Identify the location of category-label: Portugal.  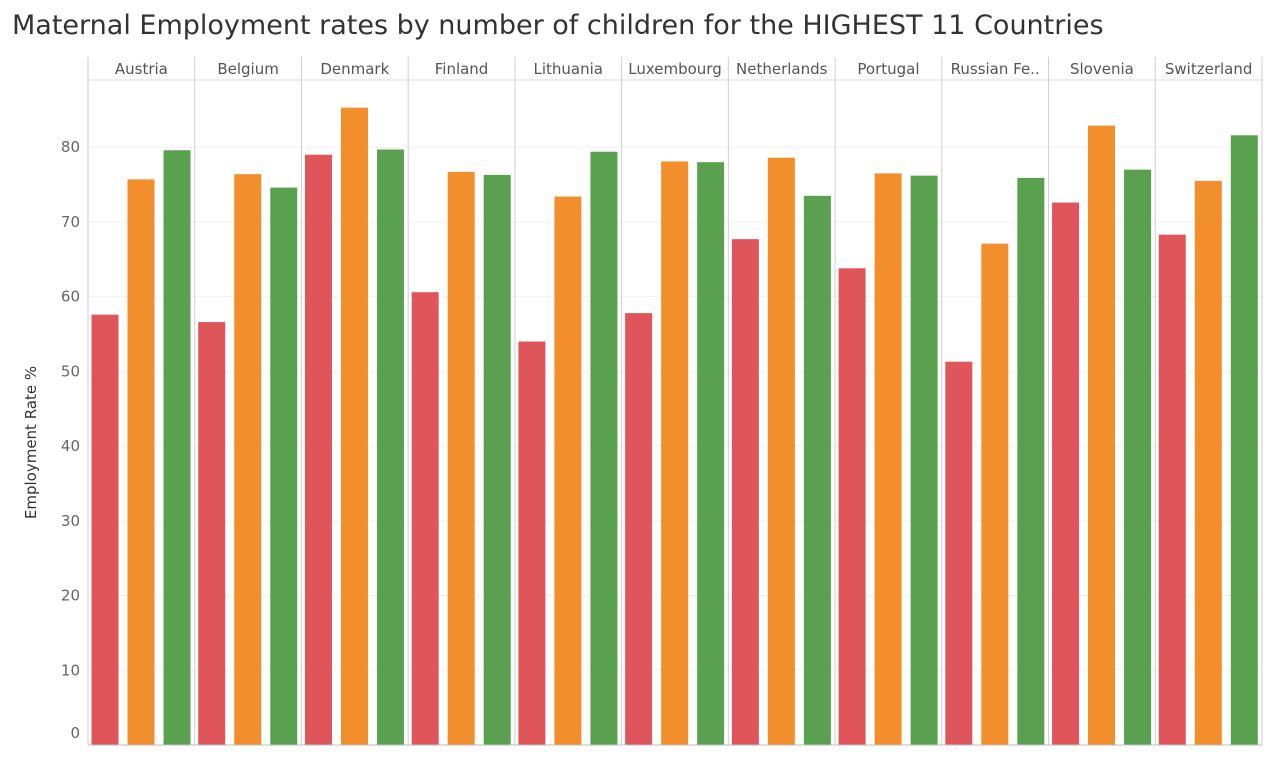
(888, 69).